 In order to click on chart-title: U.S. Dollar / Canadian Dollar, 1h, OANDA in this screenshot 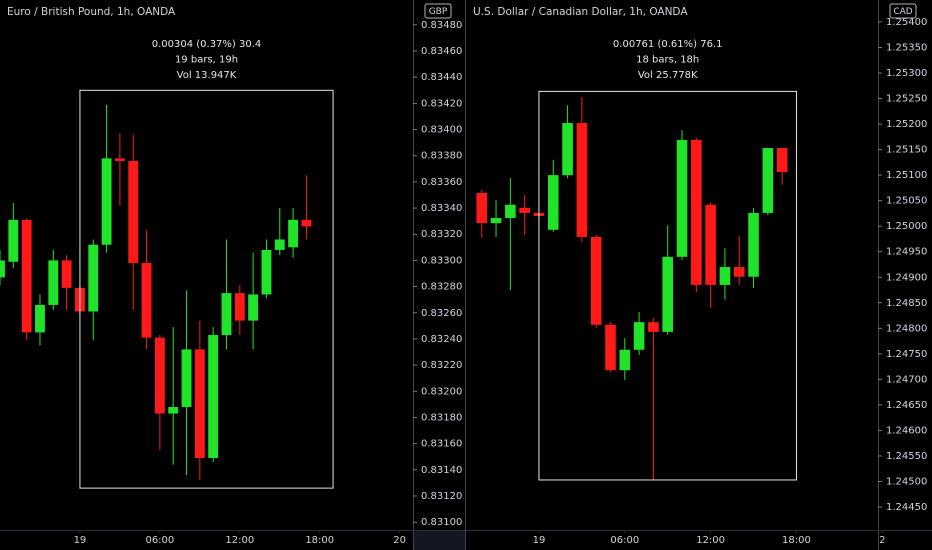, I will do `click(580, 12)`.